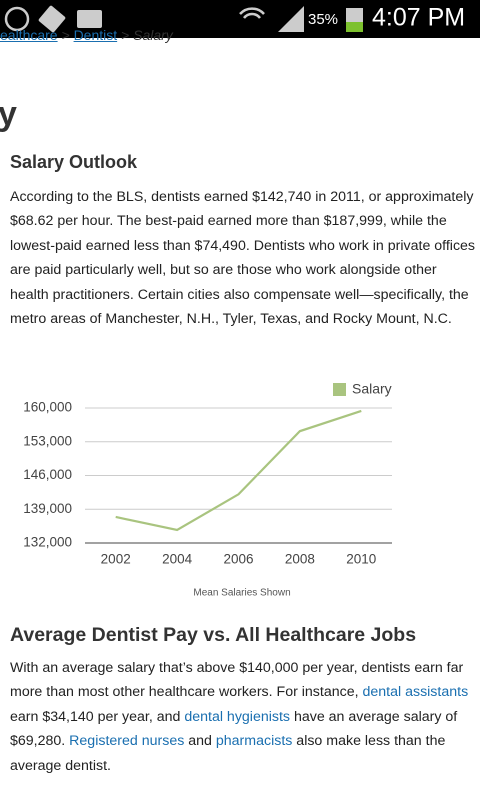  I want to click on chart-caption: Mean Salaries Shown, so click(241, 593).